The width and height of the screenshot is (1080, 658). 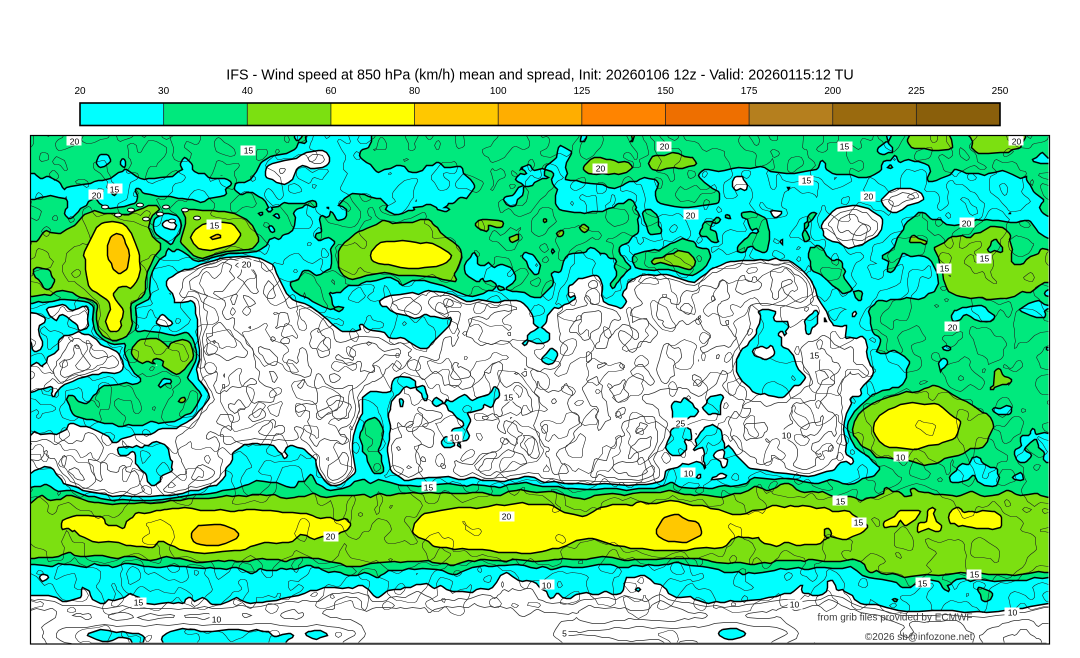 What do you see at coordinates (498, 91) in the screenshot?
I see `svg-text: 100` at bounding box center [498, 91].